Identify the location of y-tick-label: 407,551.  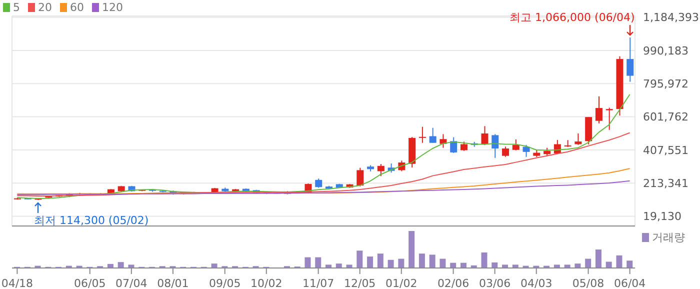
(665, 150).